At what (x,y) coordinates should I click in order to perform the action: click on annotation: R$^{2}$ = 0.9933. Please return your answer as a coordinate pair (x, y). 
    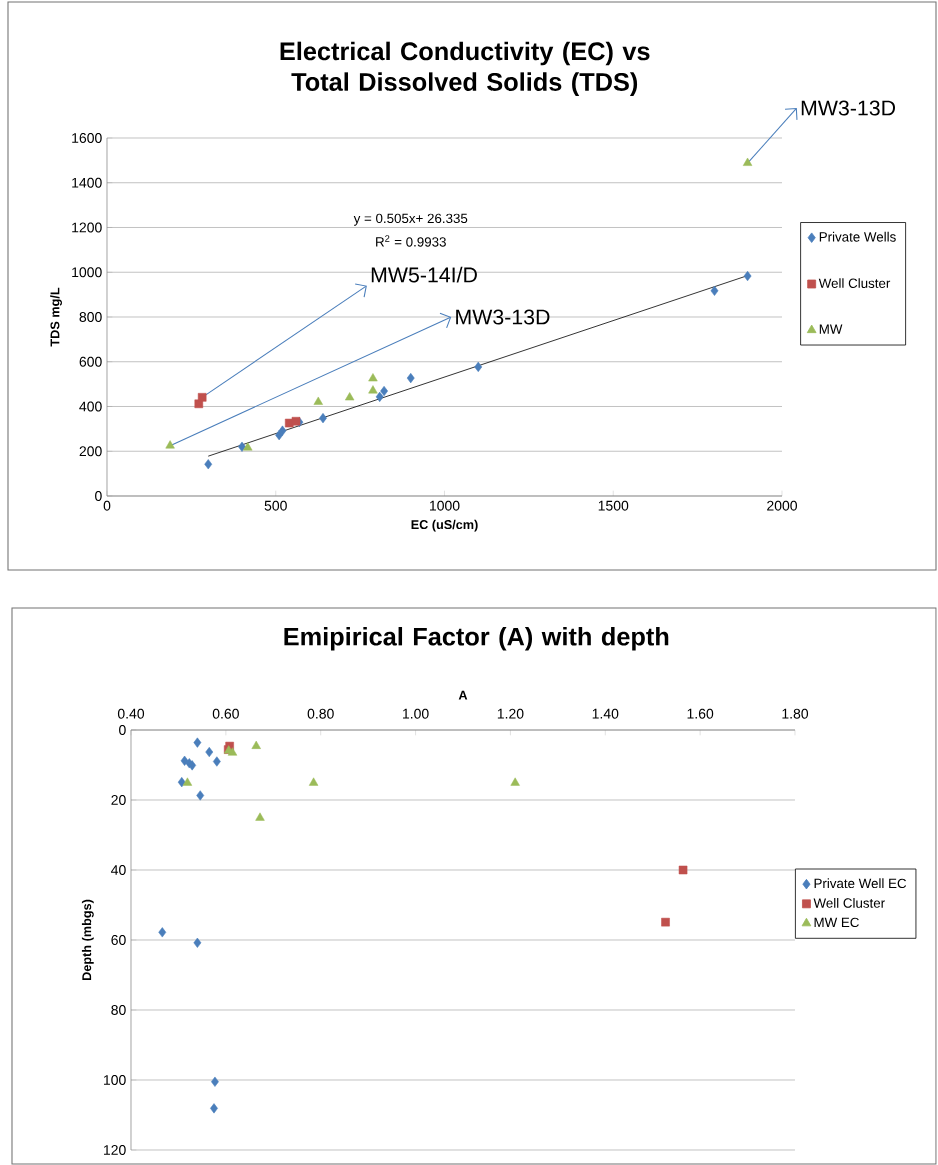
    Looking at the image, I should click on (411, 241).